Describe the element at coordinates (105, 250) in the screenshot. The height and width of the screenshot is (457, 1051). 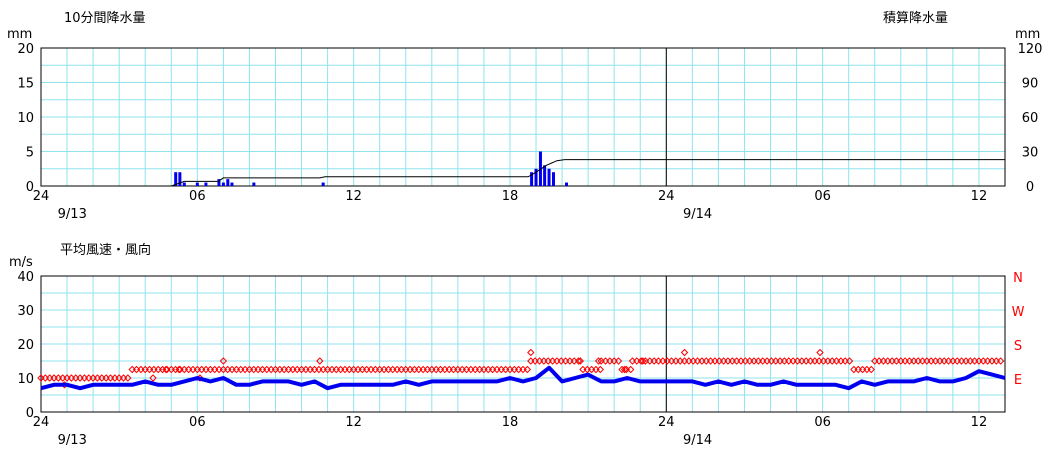
I see `wind-title: 平均風速・風向` at that location.